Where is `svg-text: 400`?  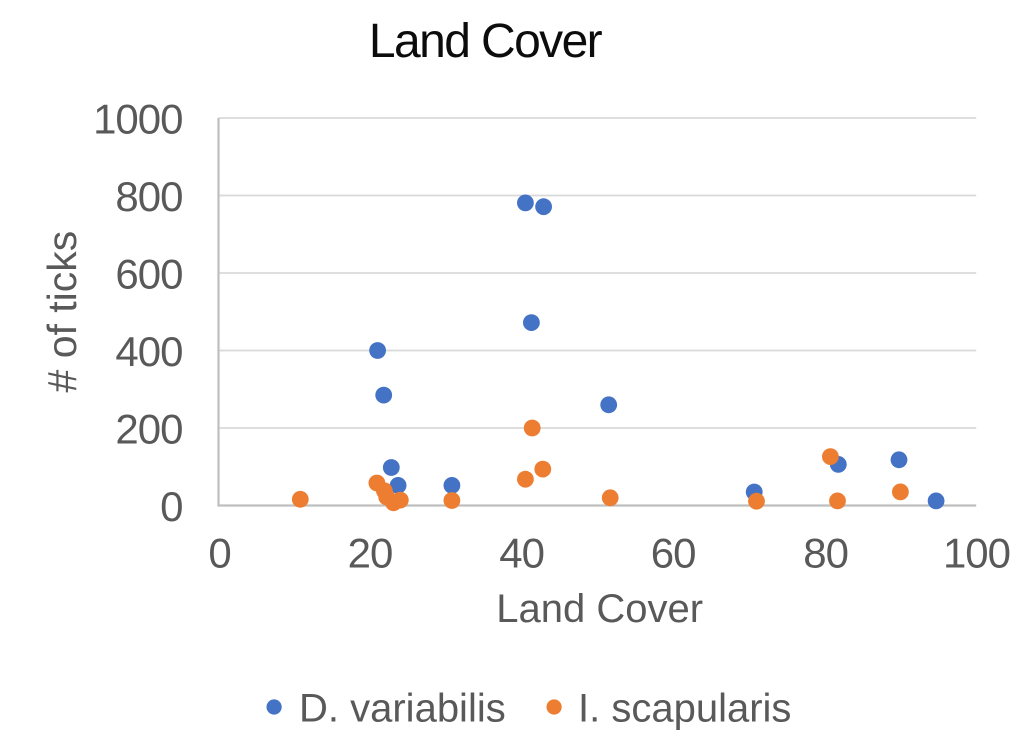 svg-text: 400 is located at coordinates (148, 351).